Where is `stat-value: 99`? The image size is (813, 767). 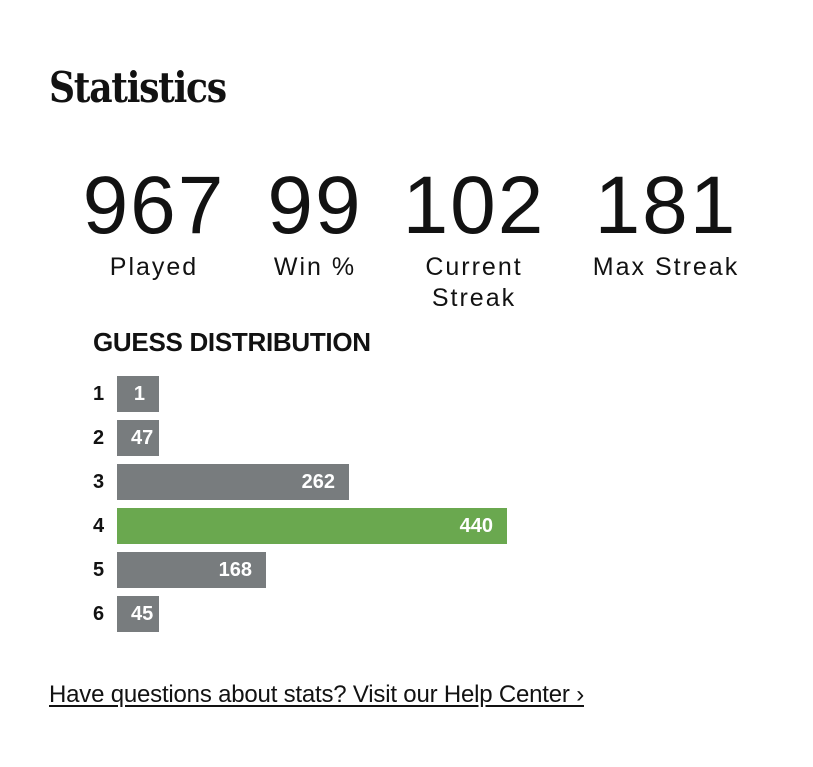
stat-value: 99 is located at coordinates (315, 205).